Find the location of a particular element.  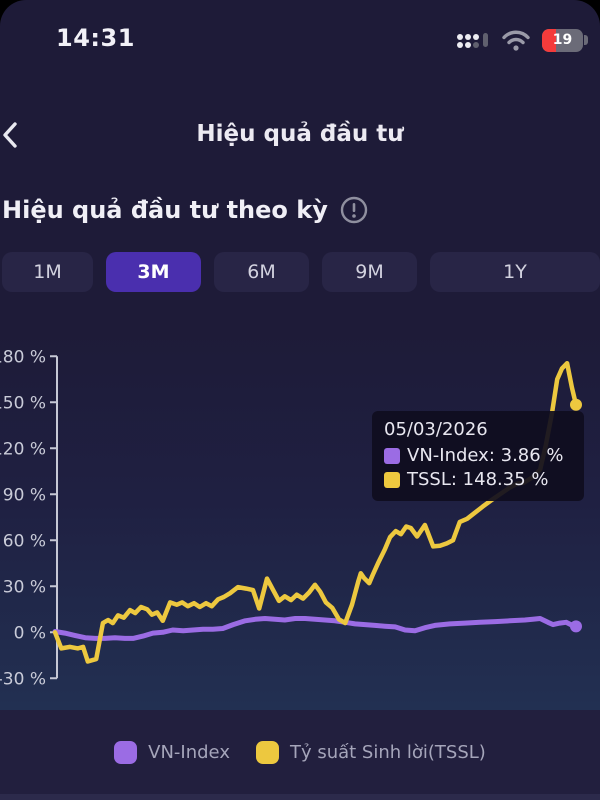

legend-item: VN-Index is located at coordinates (172, 752).